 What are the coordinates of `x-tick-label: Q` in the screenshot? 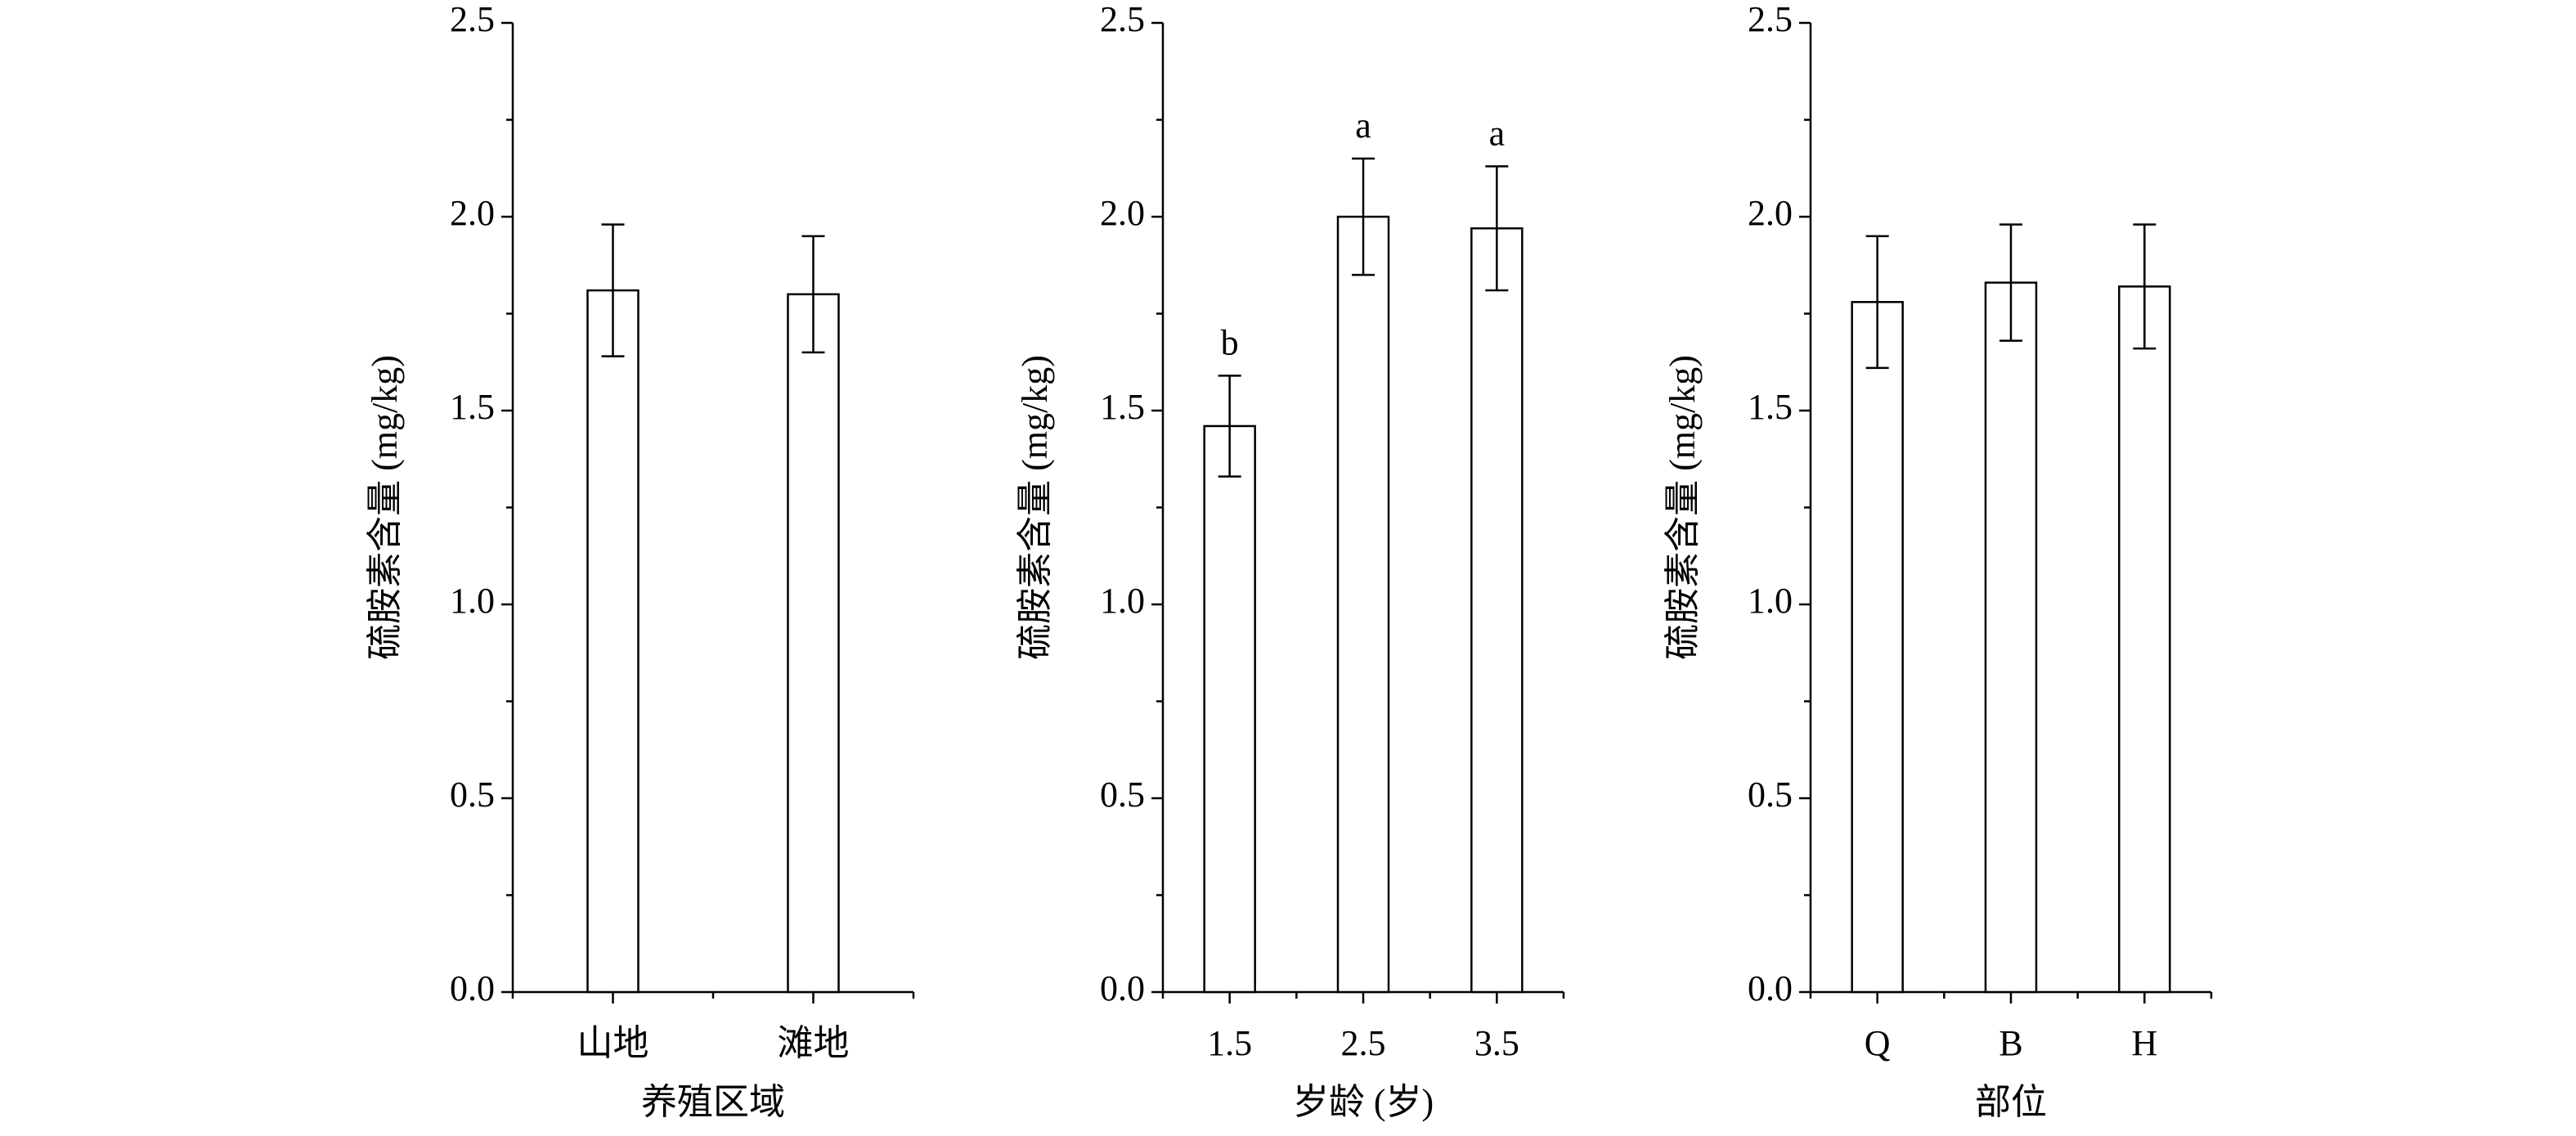 It's located at (1878, 1043).